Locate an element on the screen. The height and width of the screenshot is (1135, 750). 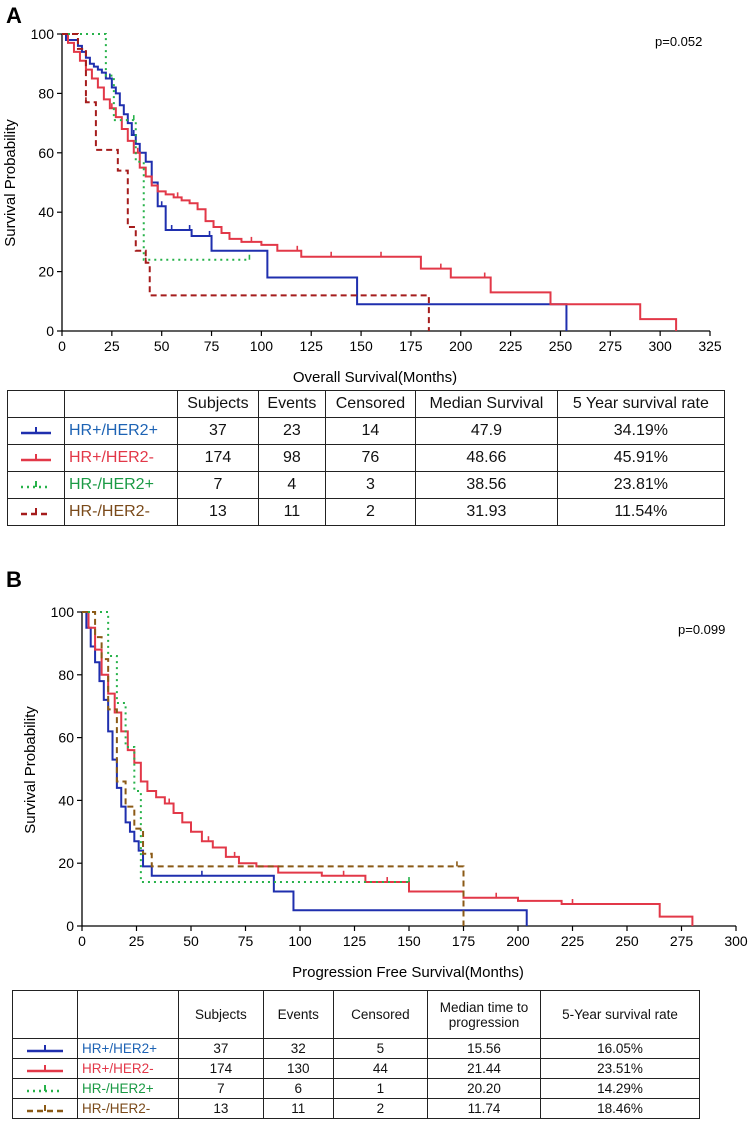
cell-median: 31.93 is located at coordinates (486, 512).